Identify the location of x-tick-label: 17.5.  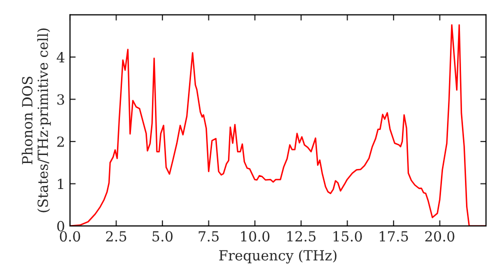
(394, 236).